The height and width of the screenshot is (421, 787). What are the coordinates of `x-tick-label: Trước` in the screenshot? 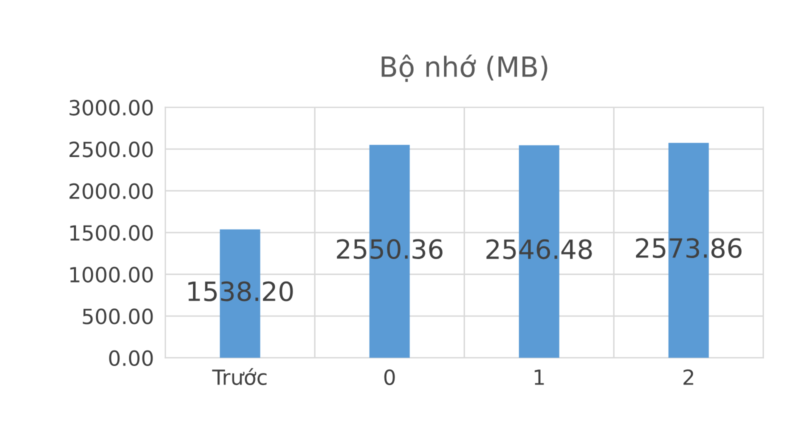 It's located at (239, 377).